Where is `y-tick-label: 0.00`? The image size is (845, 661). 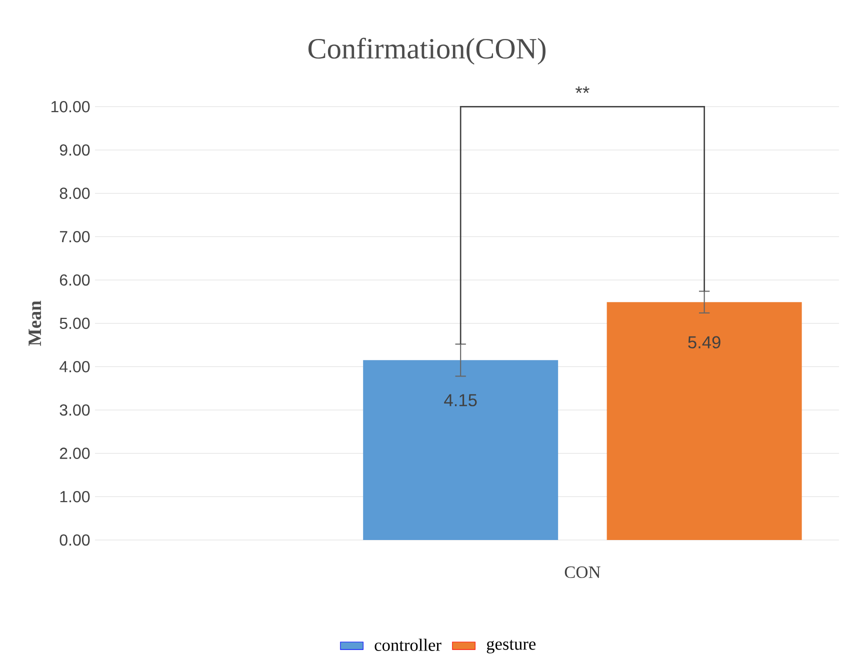 y-tick-label: 0.00 is located at coordinates (75, 540).